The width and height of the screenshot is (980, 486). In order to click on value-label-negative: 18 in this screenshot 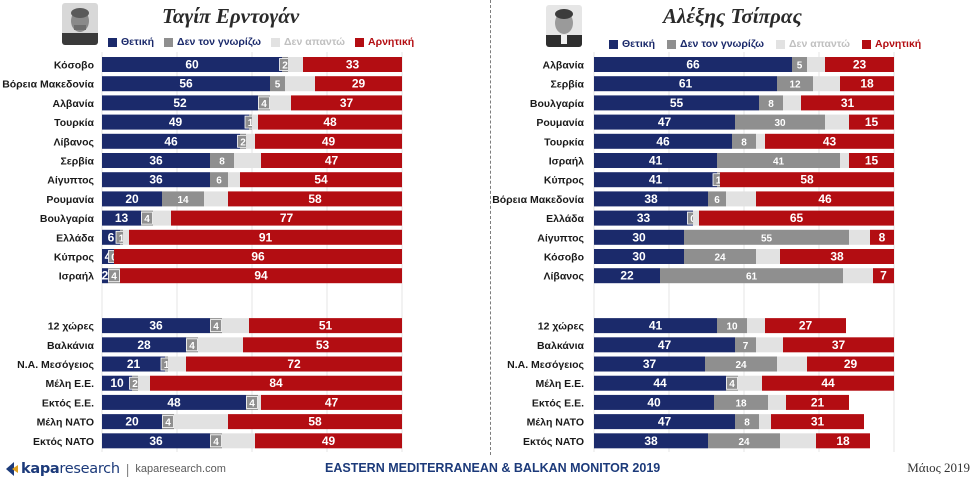, I will do `click(867, 84)`.